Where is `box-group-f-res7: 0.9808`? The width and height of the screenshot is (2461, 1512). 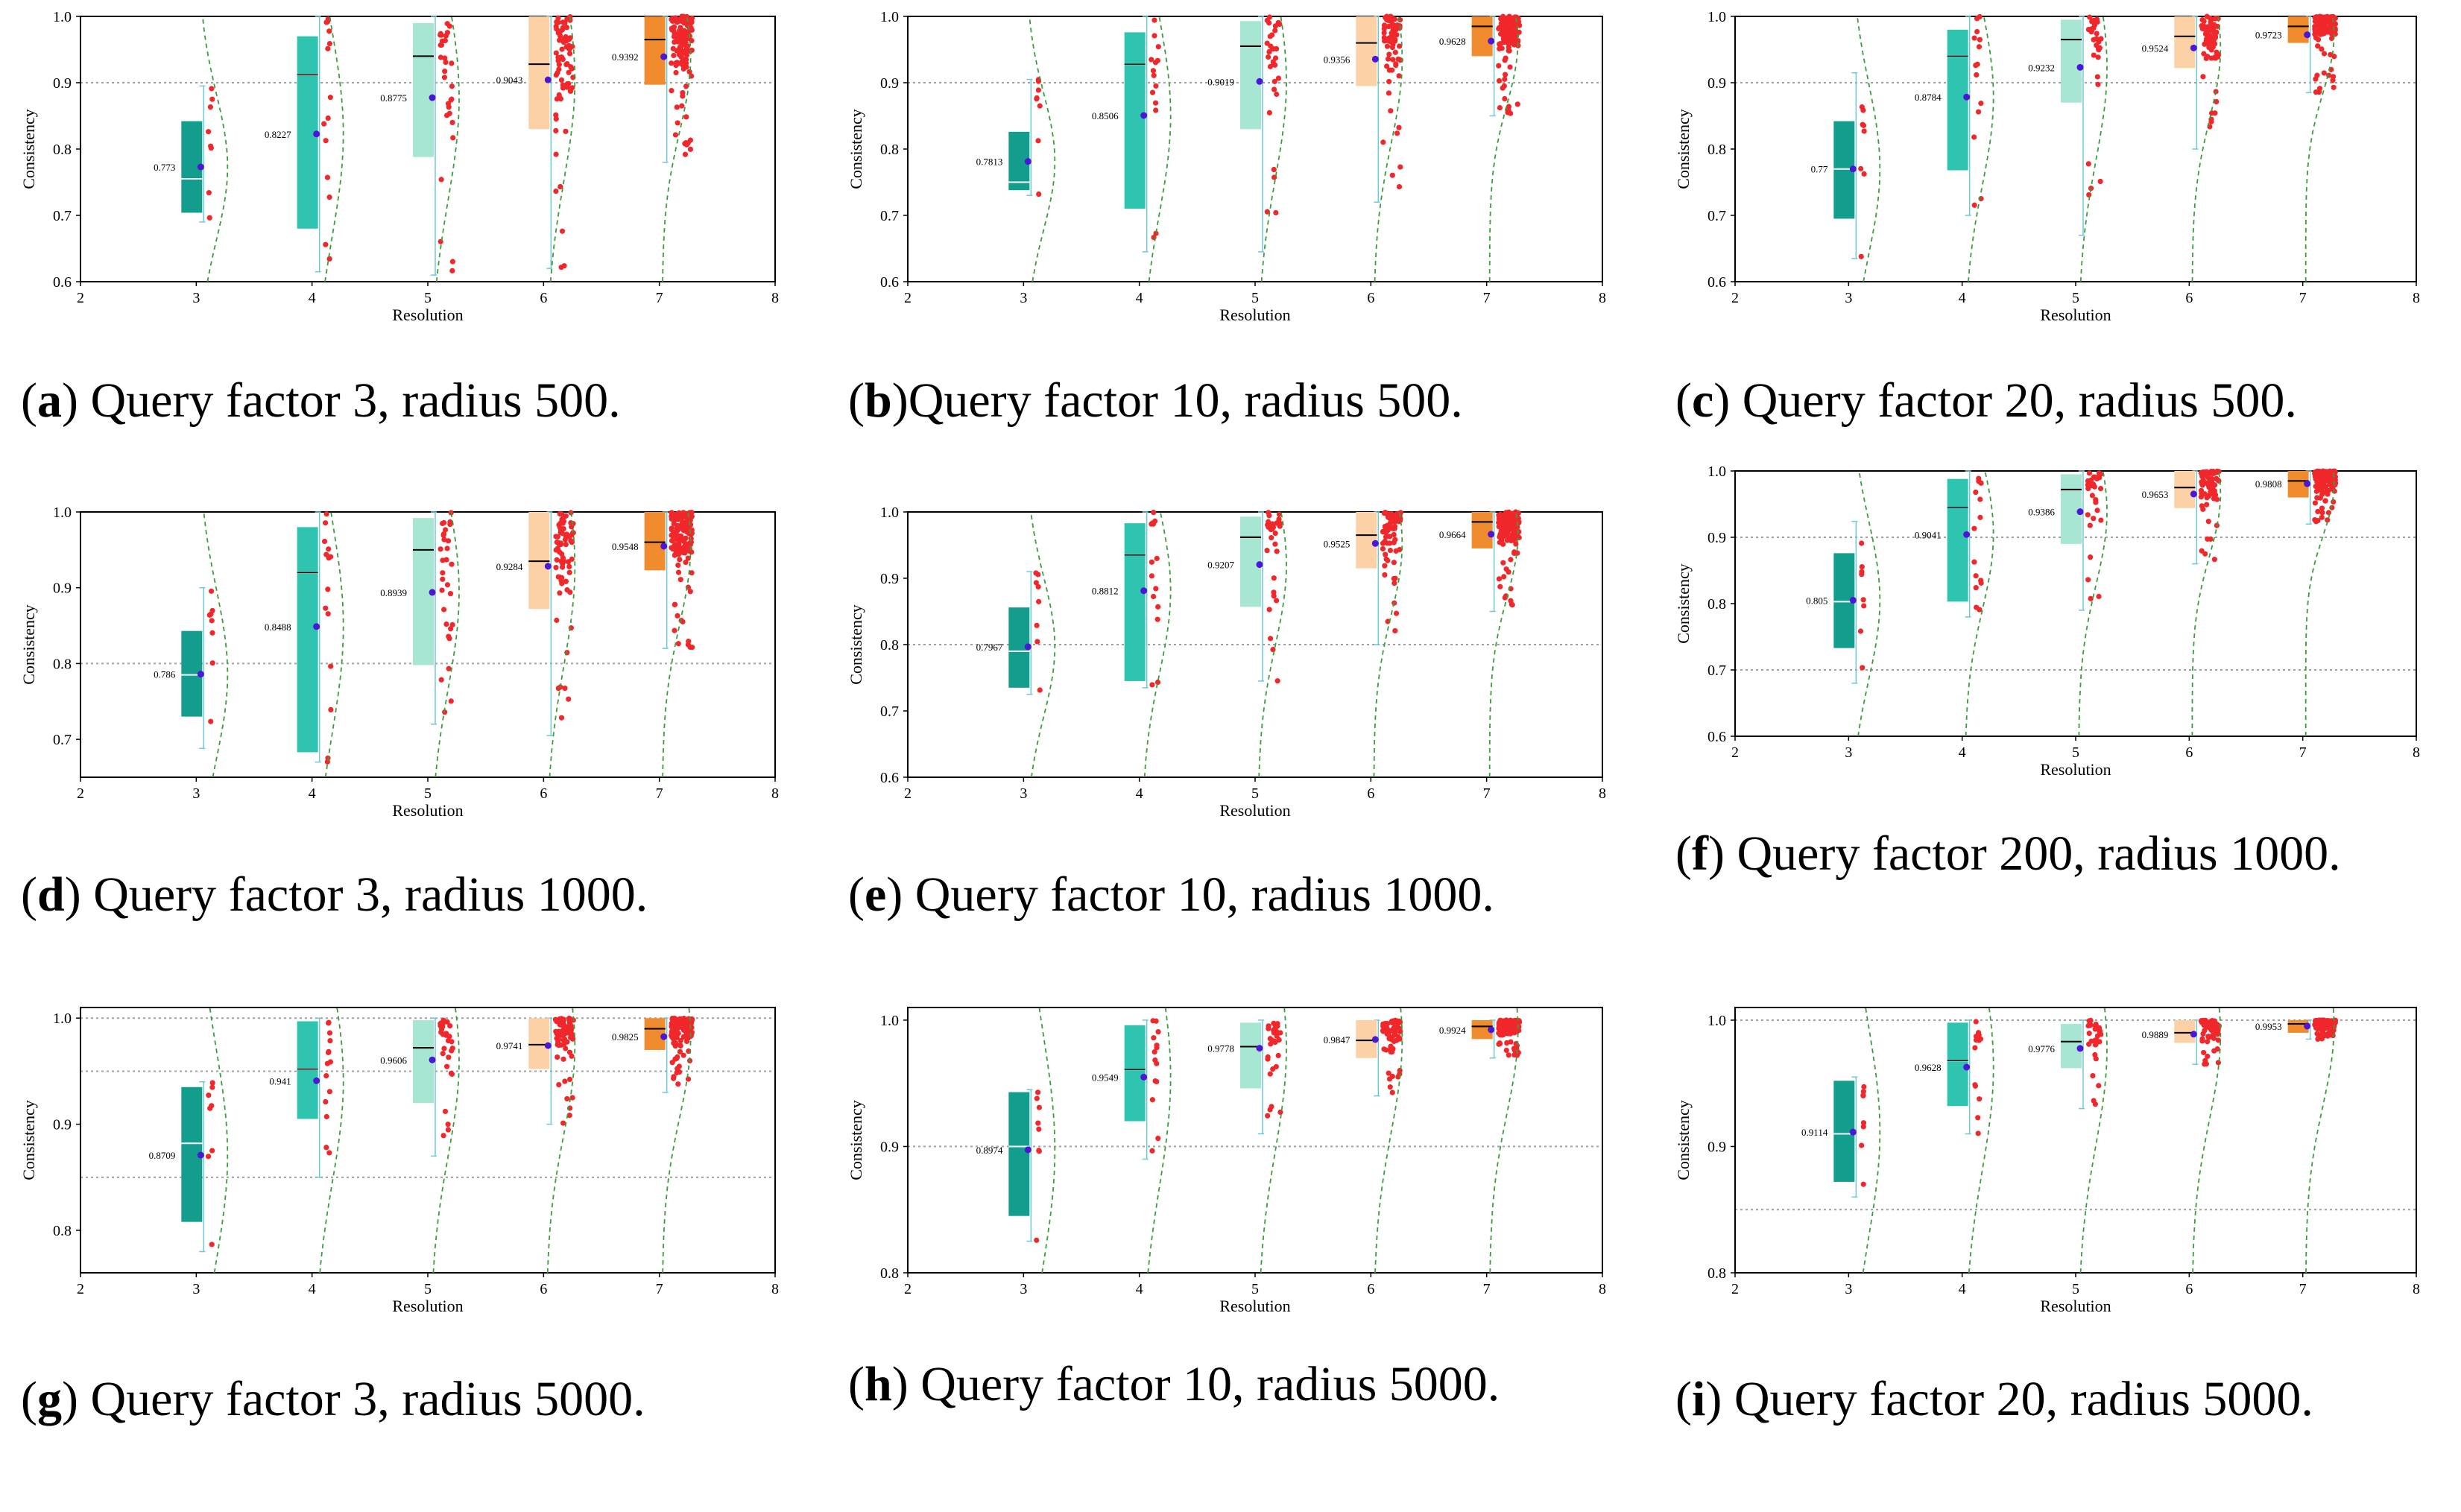
box-group-f-res7: 0.9808 is located at coordinates (2297, 602).